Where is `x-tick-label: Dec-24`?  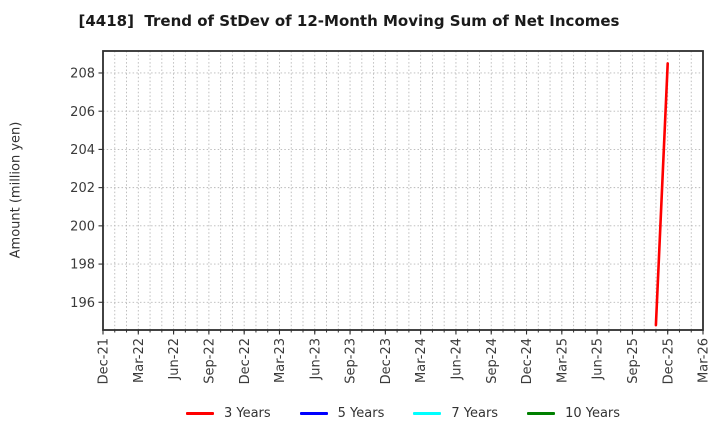 x-tick-label: Dec-24 is located at coordinates (527, 361).